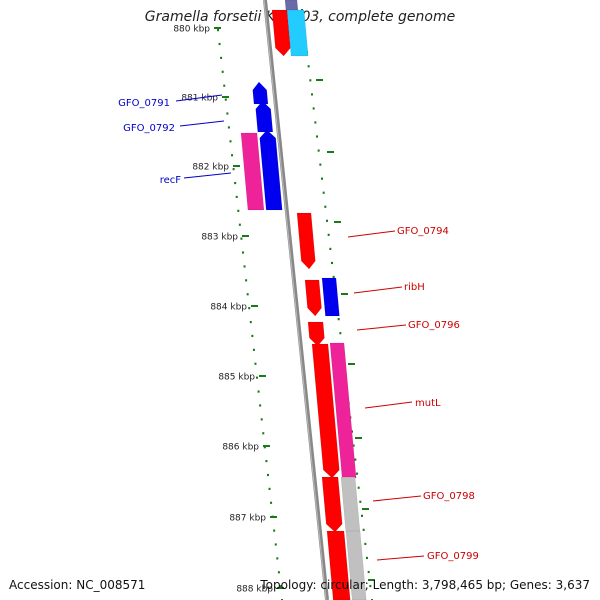 Image resolution: width=600 pixels, height=600 pixels. I want to click on kbp-tick-label: 881 kbp, so click(199, 99).